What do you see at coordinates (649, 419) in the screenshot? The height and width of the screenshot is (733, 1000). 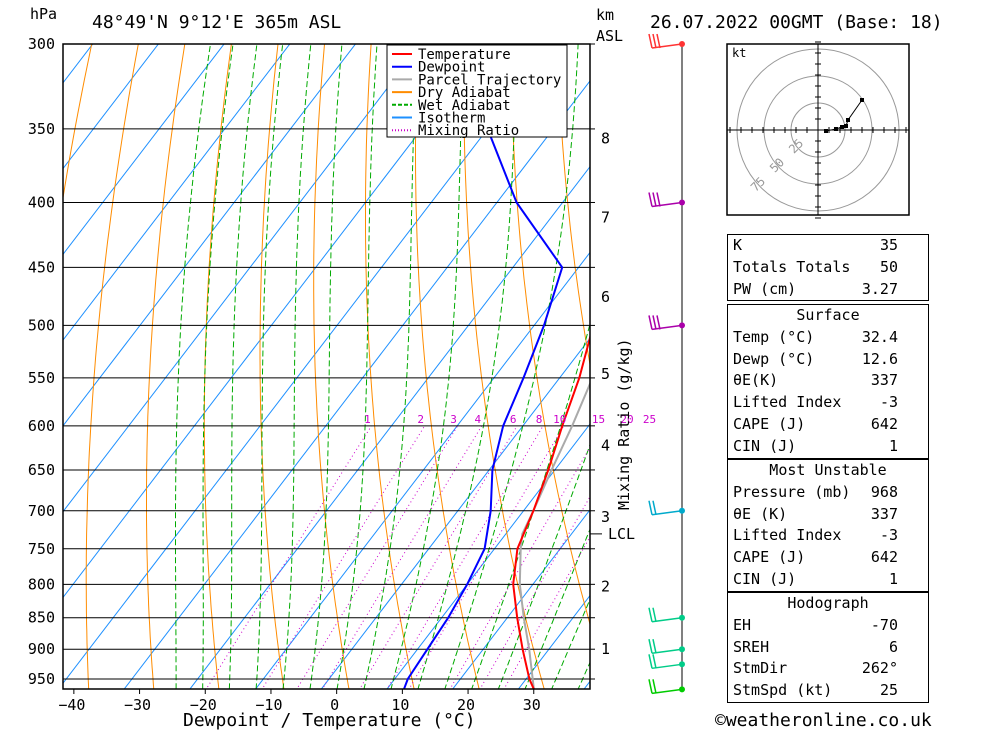 I see `mixing-ratio-label: 25` at bounding box center [649, 419].